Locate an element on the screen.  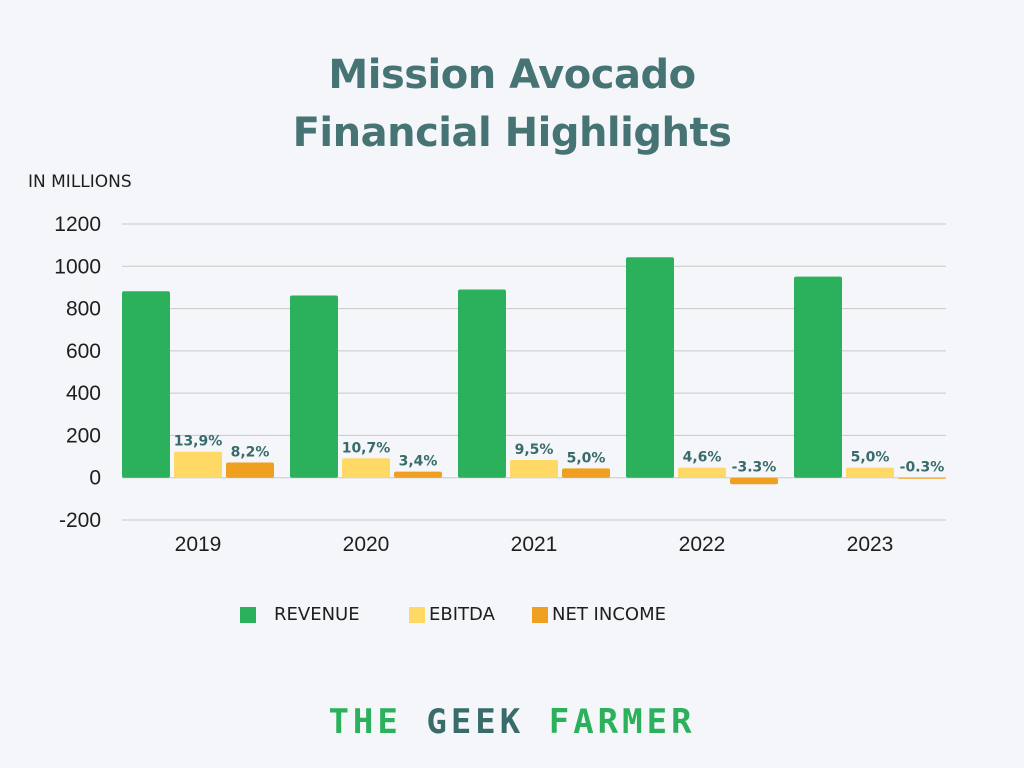
legend-item-ebitda: EBITDA is located at coordinates (452, 614).